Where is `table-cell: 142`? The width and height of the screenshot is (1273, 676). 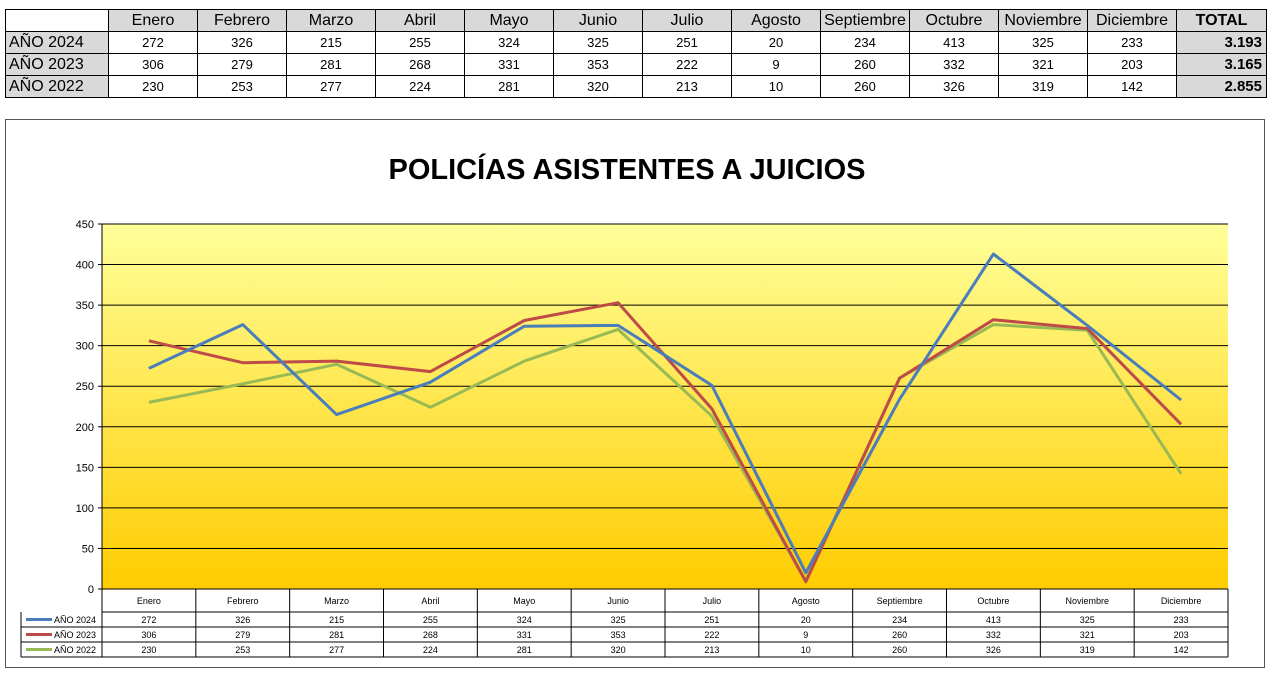 table-cell: 142 is located at coordinates (1132, 86).